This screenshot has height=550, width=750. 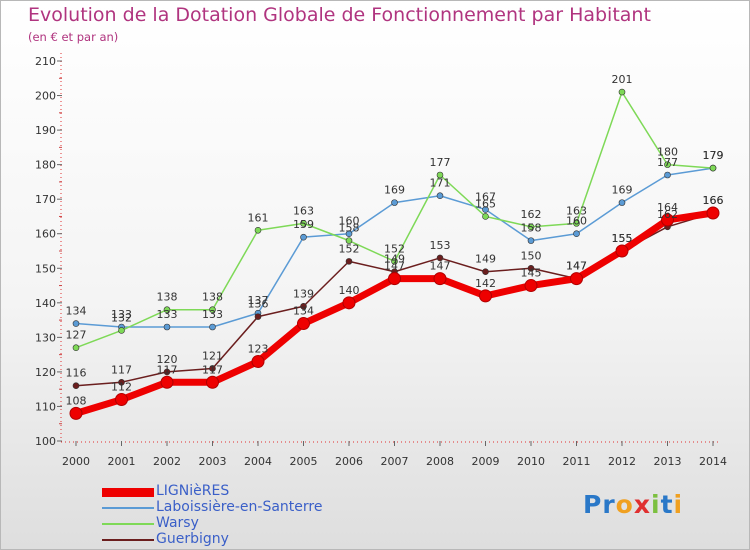 I want to click on data-label: 179, so click(x=713, y=155).